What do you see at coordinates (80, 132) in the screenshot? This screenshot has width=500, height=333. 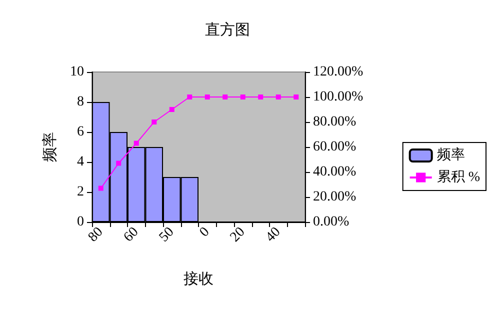 I see `y-tick-label: 6` at bounding box center [80, 132].